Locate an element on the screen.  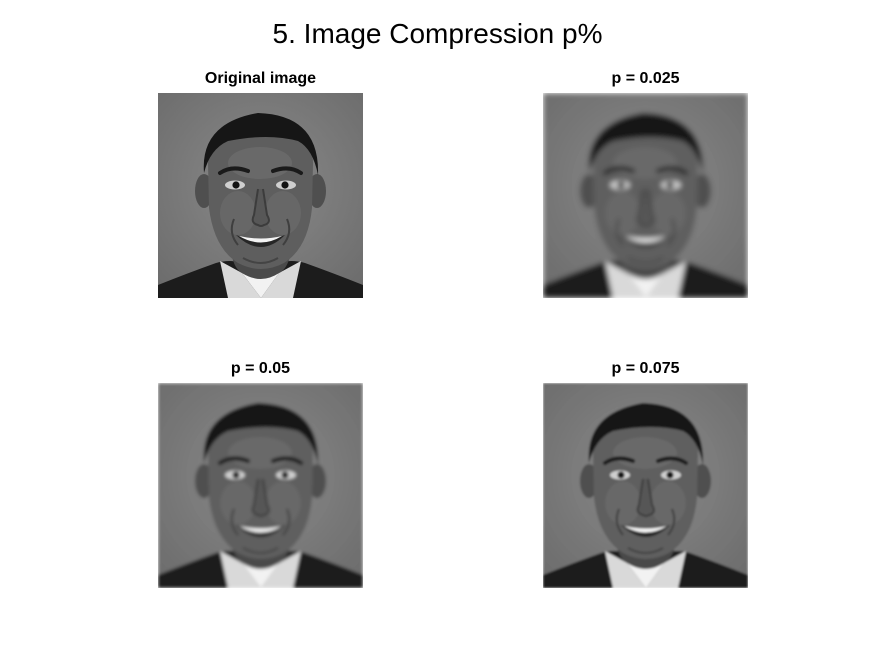
panel-title: p = 0.05 is located at coordinates (260, 368).